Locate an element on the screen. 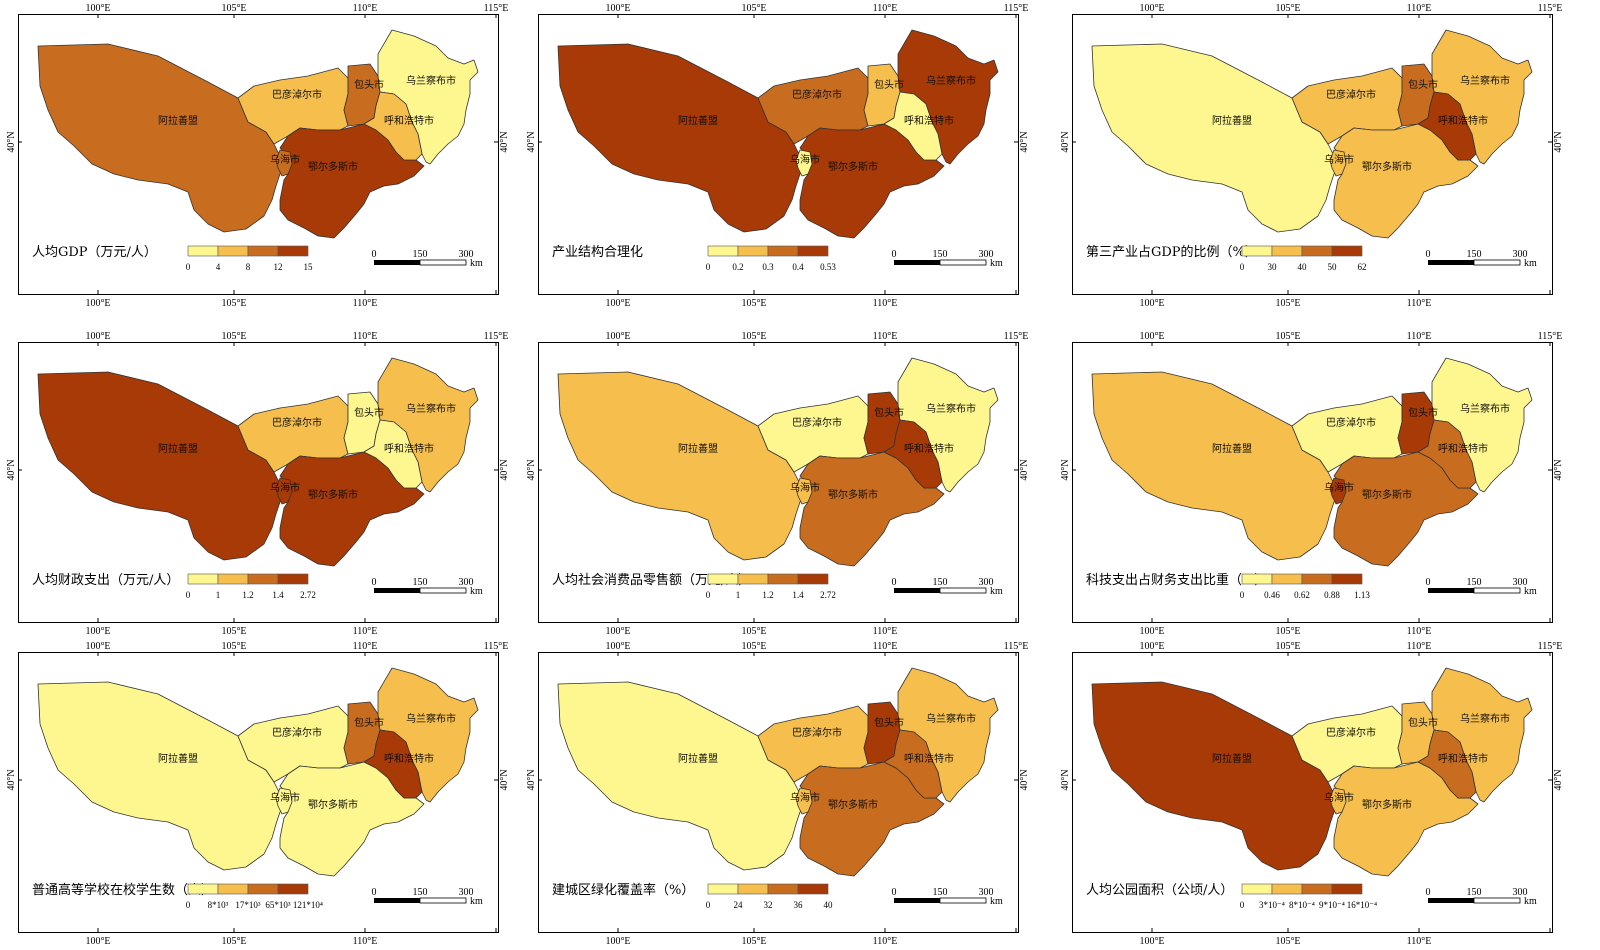  map-title: 产业结构合理化 is located at coordinates (597, 252).